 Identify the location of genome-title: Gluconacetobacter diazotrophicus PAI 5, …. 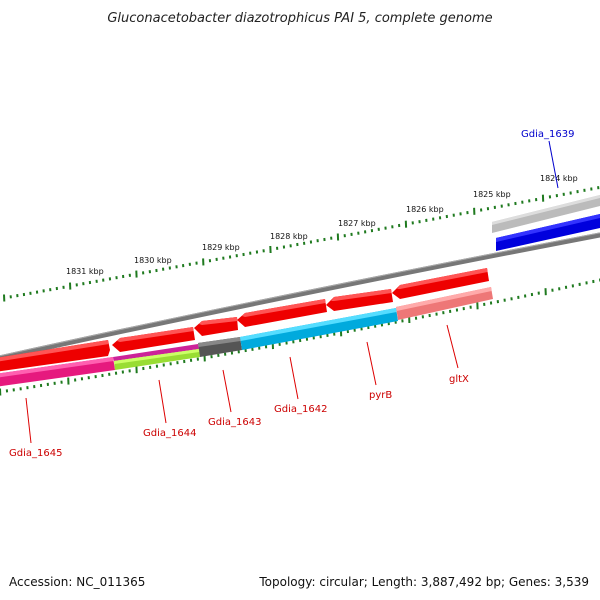
(300, 18).